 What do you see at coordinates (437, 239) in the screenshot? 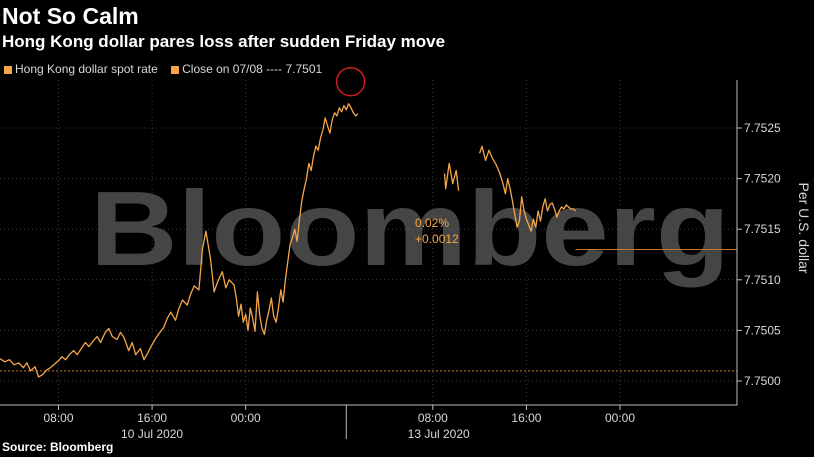
I see `abs-change-label: +0.0012` at bounding box center [437, 239].